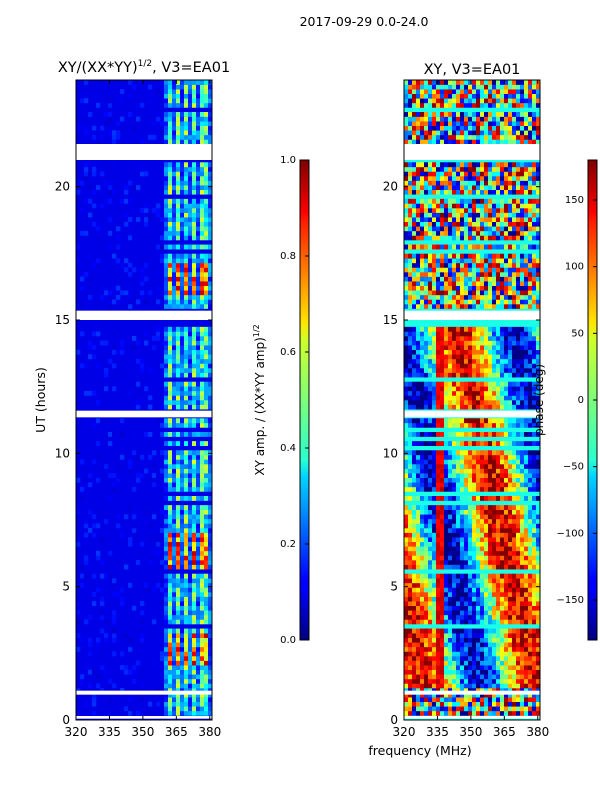 Image resolution: width=600 pixels, height=800 pixels. I want to click on flagged-band, so click(144, 692).